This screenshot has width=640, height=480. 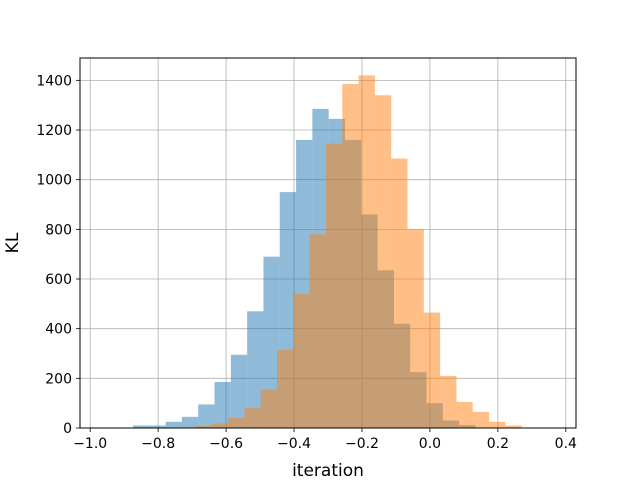 I want to click on x-tick-label: −0.2, so click(x=362, y=444).